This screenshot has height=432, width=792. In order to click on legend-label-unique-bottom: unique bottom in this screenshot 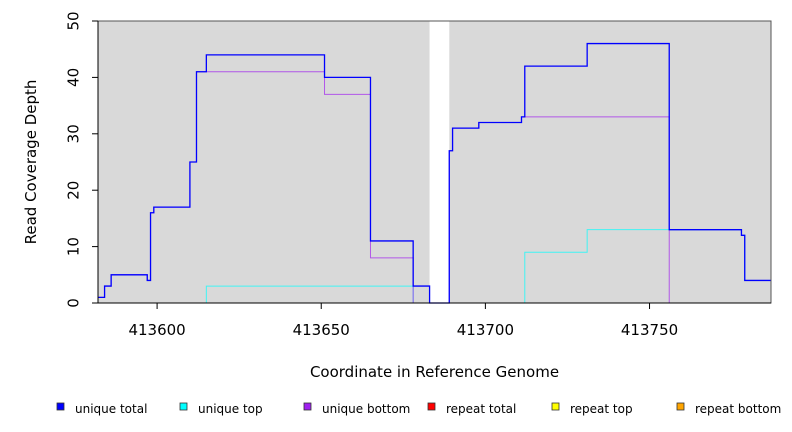, I will do `click(366, 409)`.